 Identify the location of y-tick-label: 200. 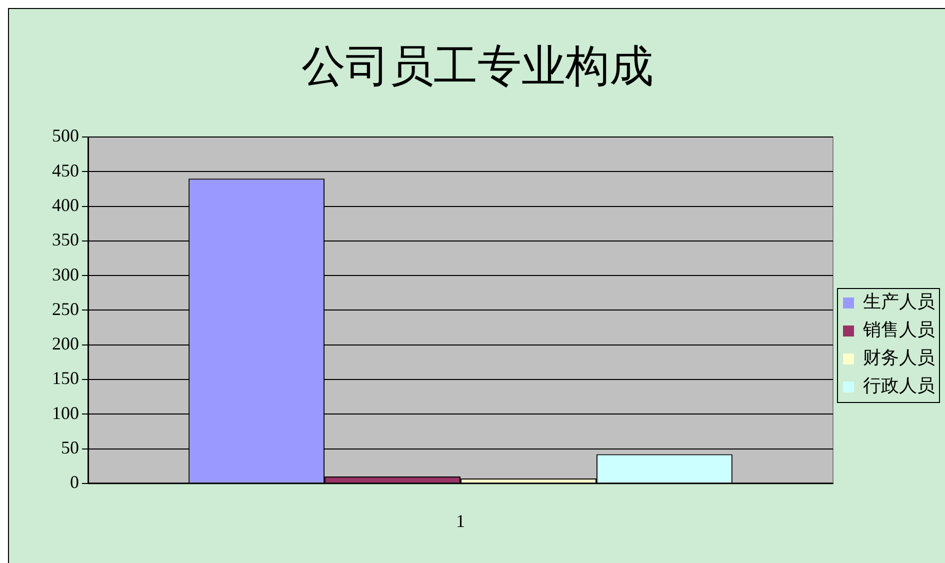
(65, 344).